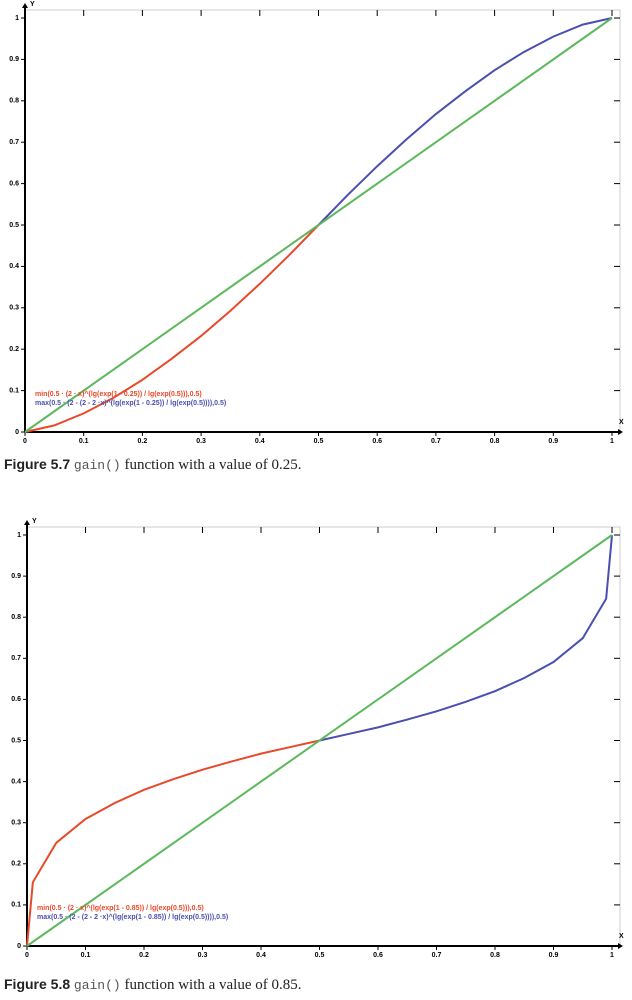  I want to click on caption-text: function with a value of 0.25., so click(213, 465).